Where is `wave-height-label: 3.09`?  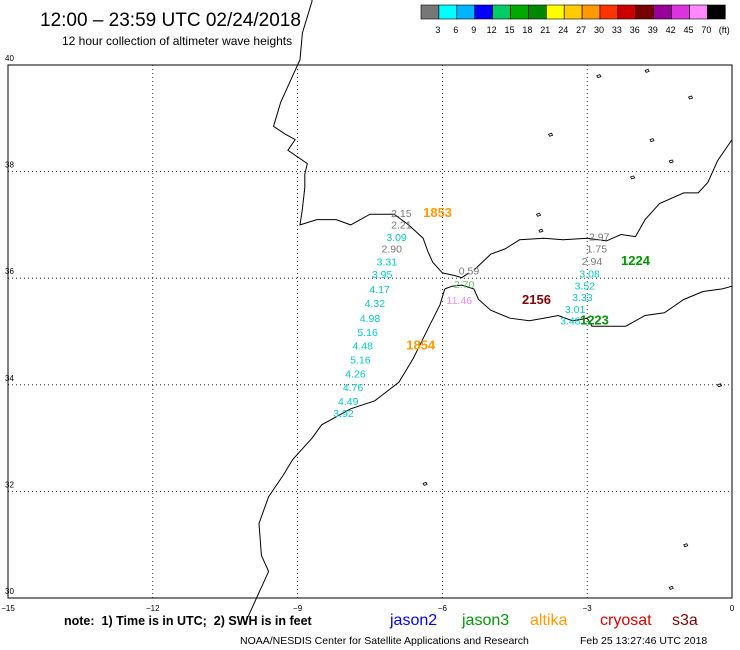
wave-height-label: 3.09 is located at coordinates (396, 238).